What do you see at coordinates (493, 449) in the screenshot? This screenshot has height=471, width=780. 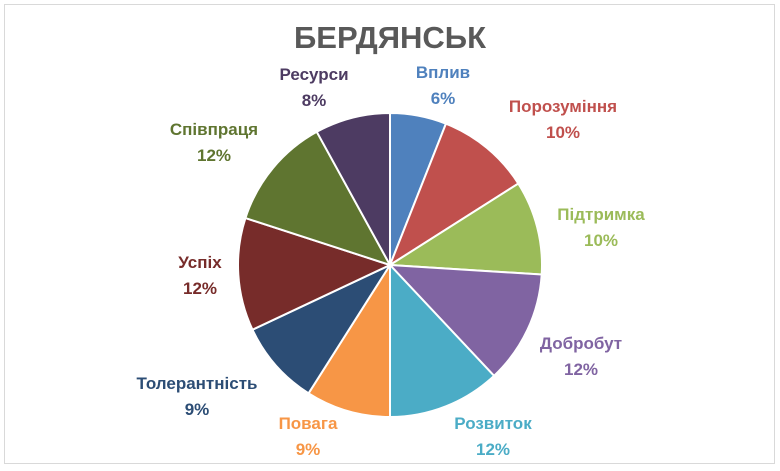 I see `slice-percent-5: 12%` at bounding box center [493, 449].